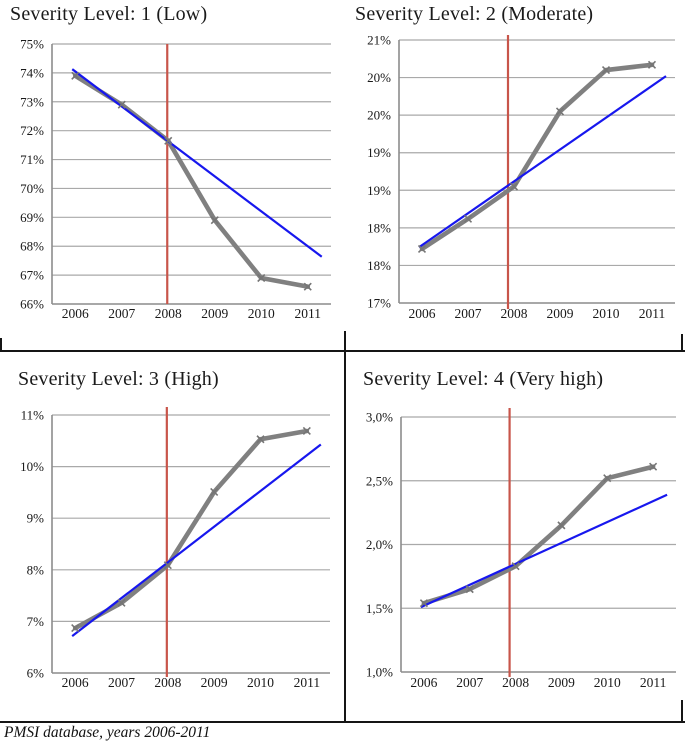 The image size is (685, 745). What do you see at coordinates (379, 544) in the screenshot?
I see `svg-text: 2,0%` at bounding box center [379, 544].